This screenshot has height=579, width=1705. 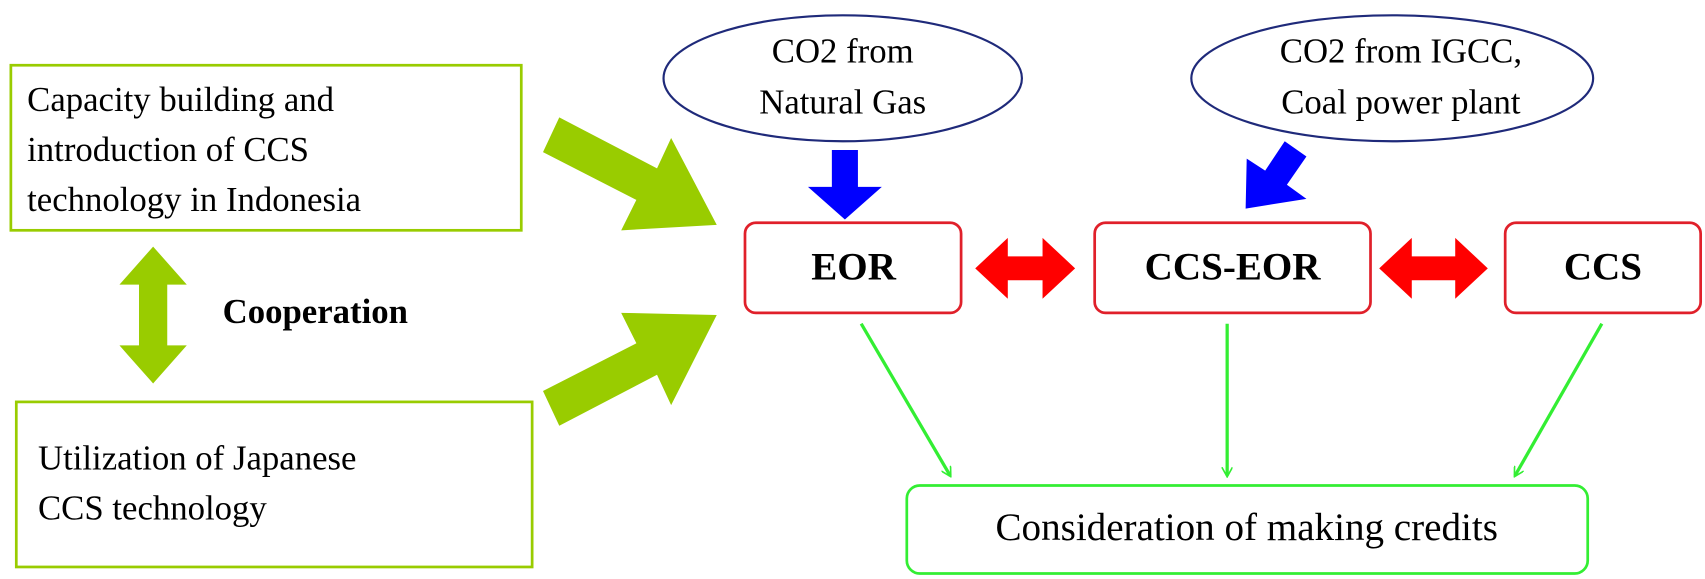 What do you see at coordinates (152, 508) in the screenshot?
I see `box-text: CCS technology` at bounding box center [152, 508].